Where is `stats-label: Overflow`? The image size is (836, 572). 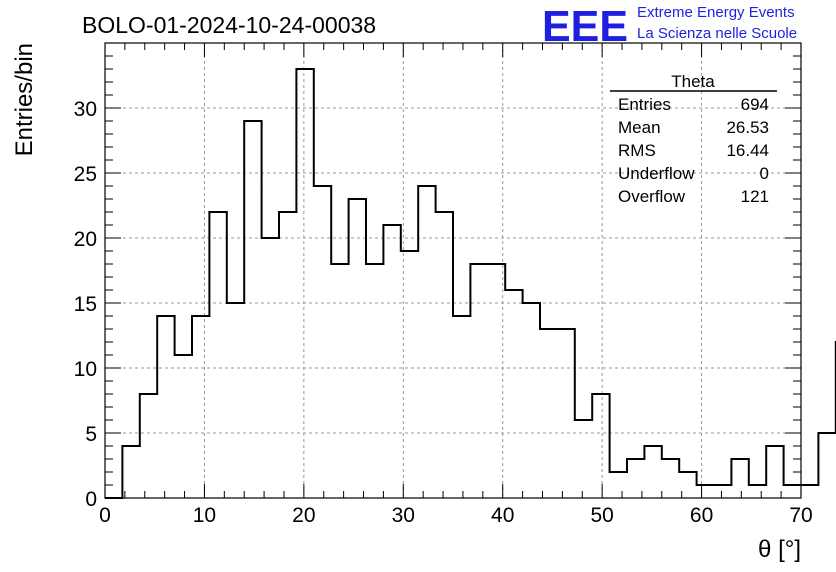 stats-label: Overflow is located at coordinates (652, 196).